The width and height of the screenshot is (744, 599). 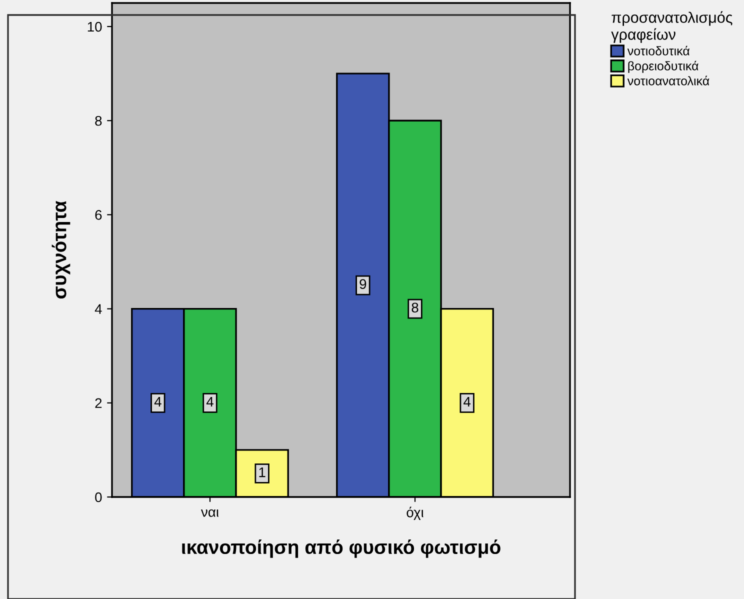 I want to click on data-label: 9, so click(x=363, y=284).